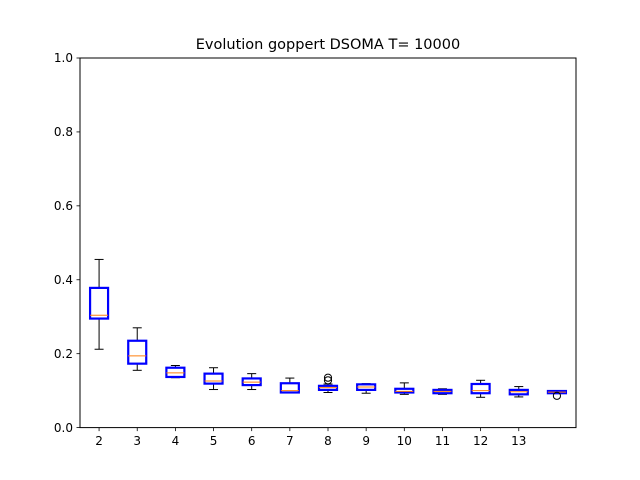 Image resolution: width=640 pixels, height=480 pixels. Describe the element at coordinates (137, 441) in the screenshot. I see `x-tick-label: 3` at that location.